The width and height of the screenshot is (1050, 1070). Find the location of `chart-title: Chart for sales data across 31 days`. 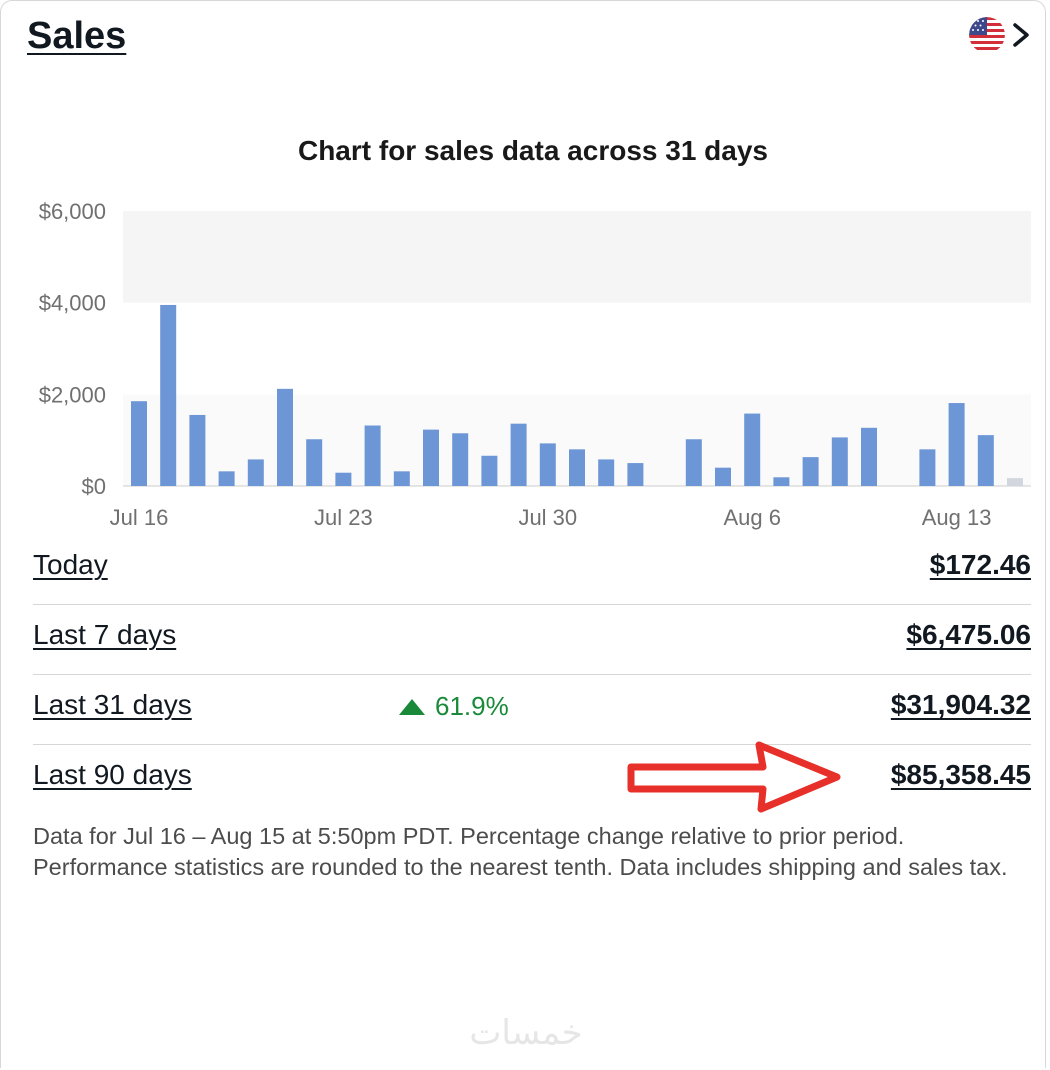

chart-title: Chart for sales data across 31 days is located at coordinates (532, 150).